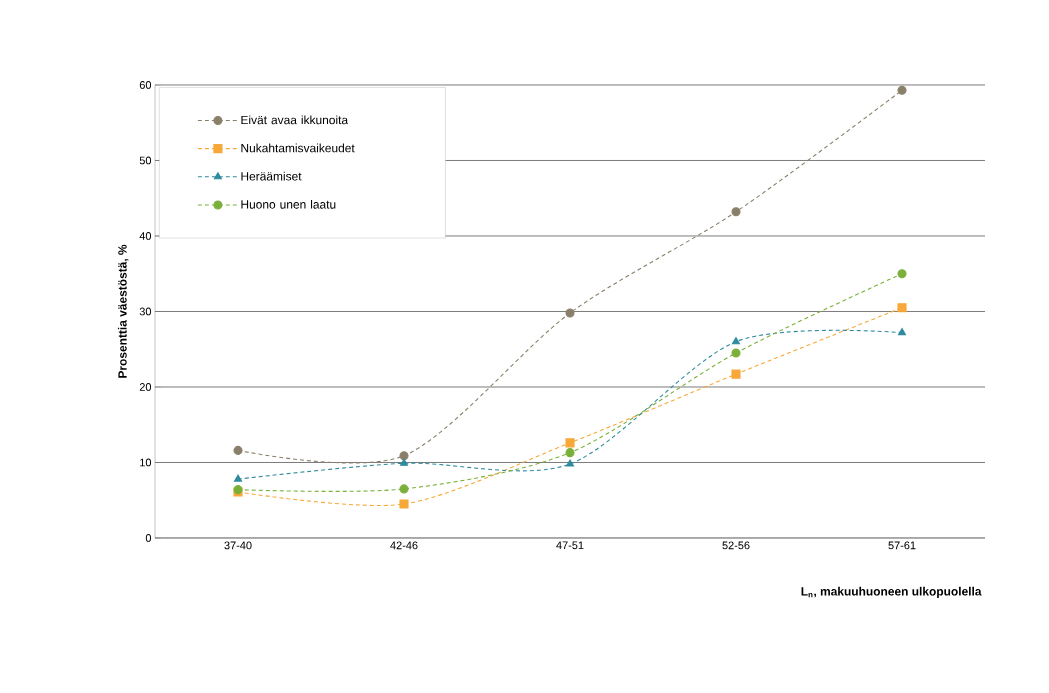  Describe the element at coordinates (288, 204) in the screenshot. I see `legend-label: Huono unen laatu` at that location.